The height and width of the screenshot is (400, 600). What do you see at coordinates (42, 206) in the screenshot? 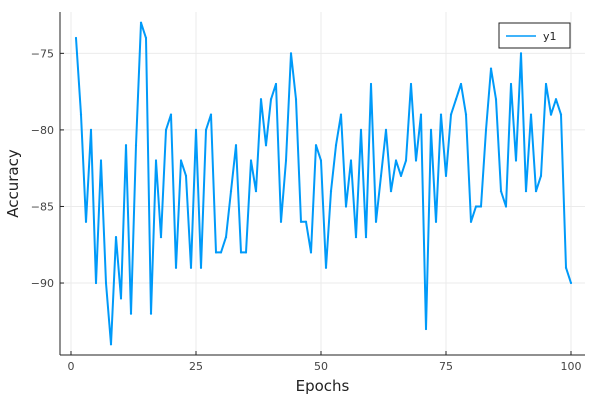
I see `y-tick-label: −85` at bounding box center [42, 206].